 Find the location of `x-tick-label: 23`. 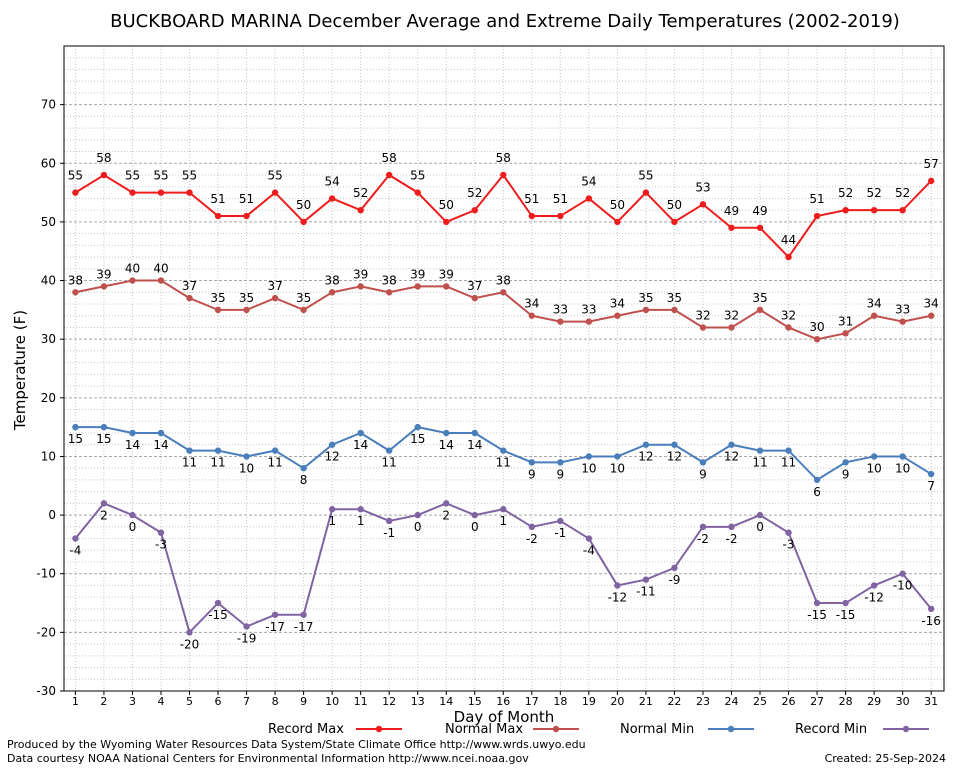

x-tick-label: 23 is located at coordinates (703, 701).